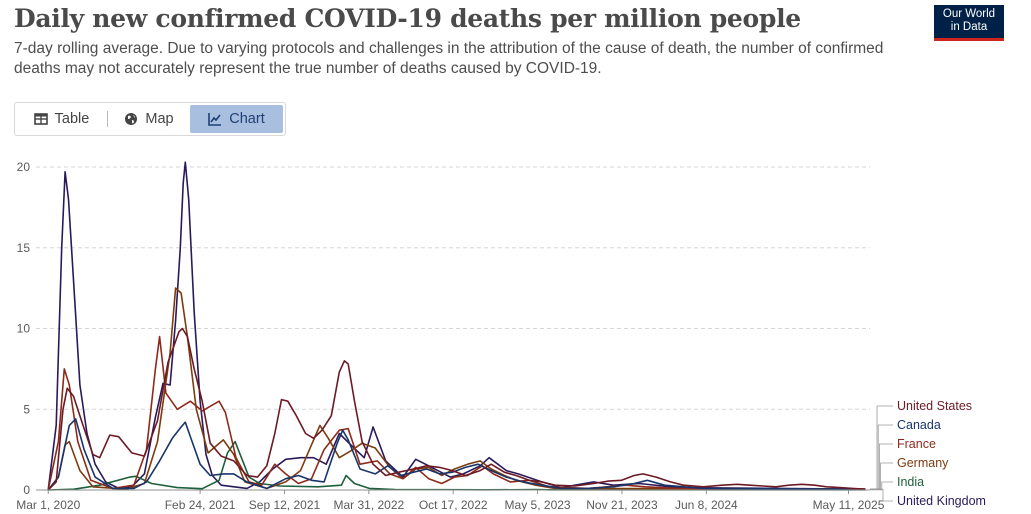 This screenshot has height=514, width=1031. I want to click on legend-label-united-states: United States, so click(934, 406).